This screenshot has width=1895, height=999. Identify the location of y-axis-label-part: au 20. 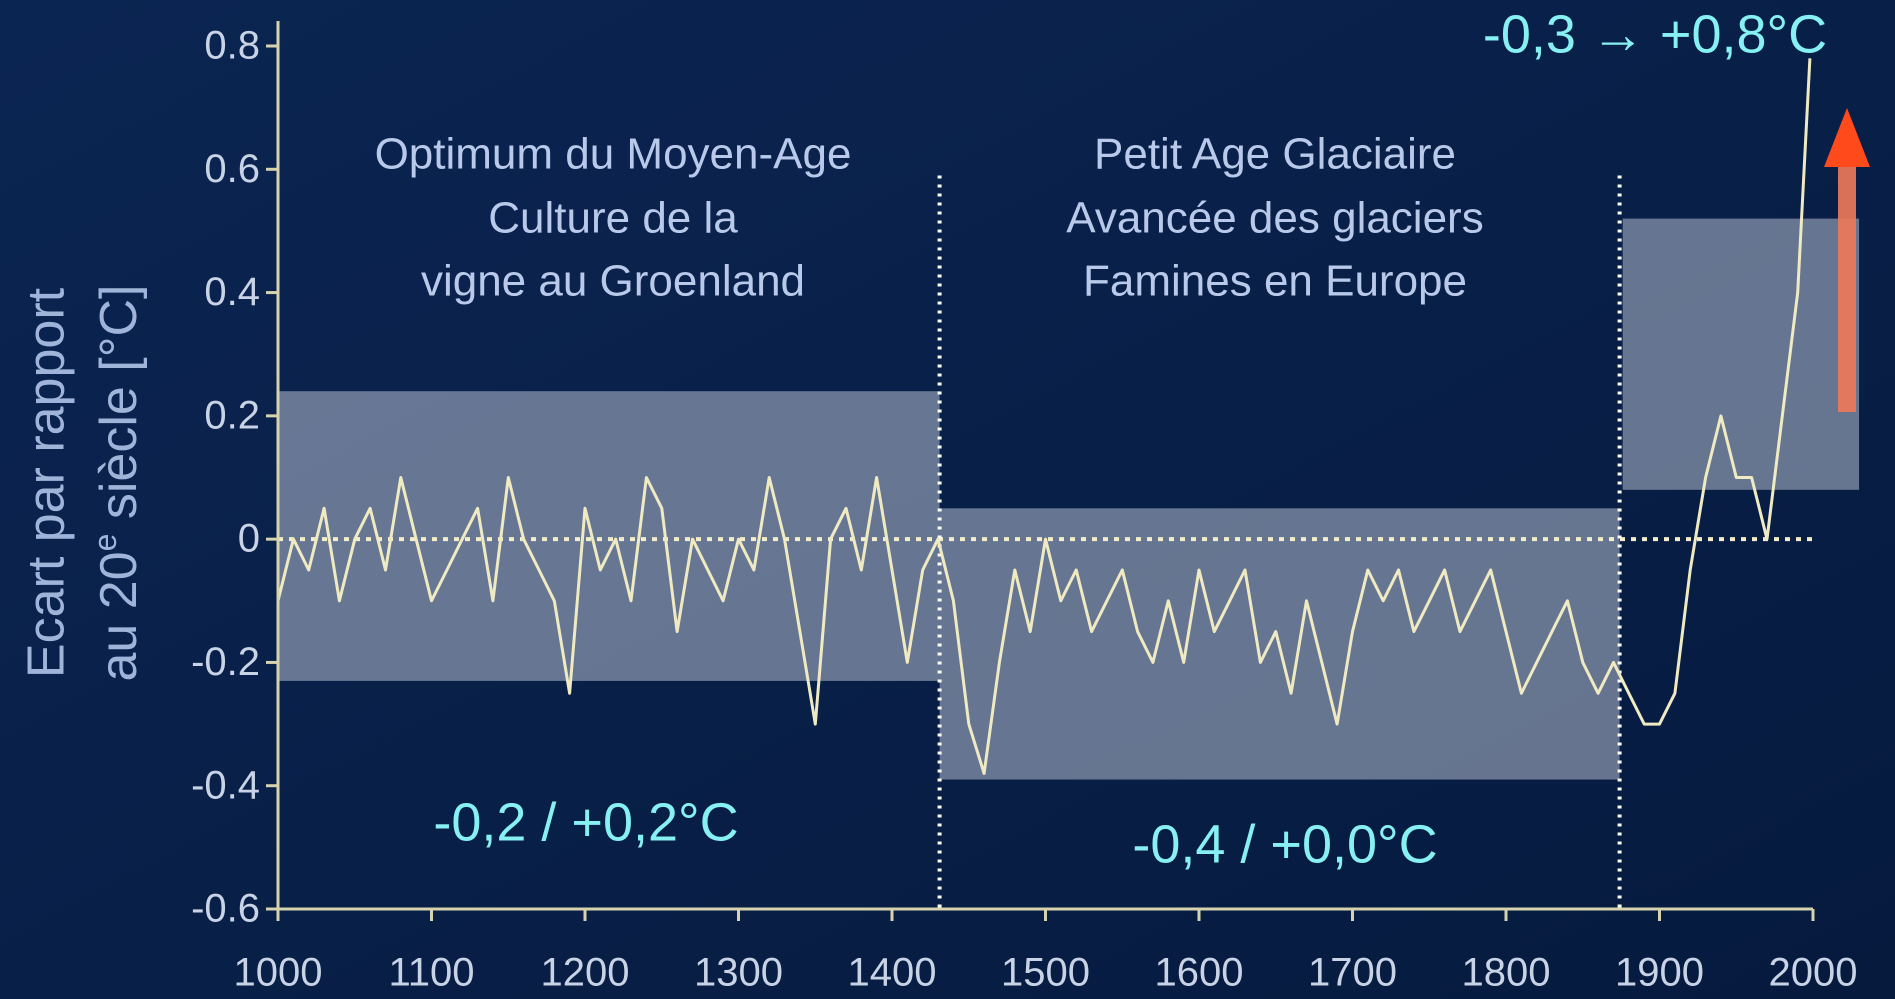
(119, 616).